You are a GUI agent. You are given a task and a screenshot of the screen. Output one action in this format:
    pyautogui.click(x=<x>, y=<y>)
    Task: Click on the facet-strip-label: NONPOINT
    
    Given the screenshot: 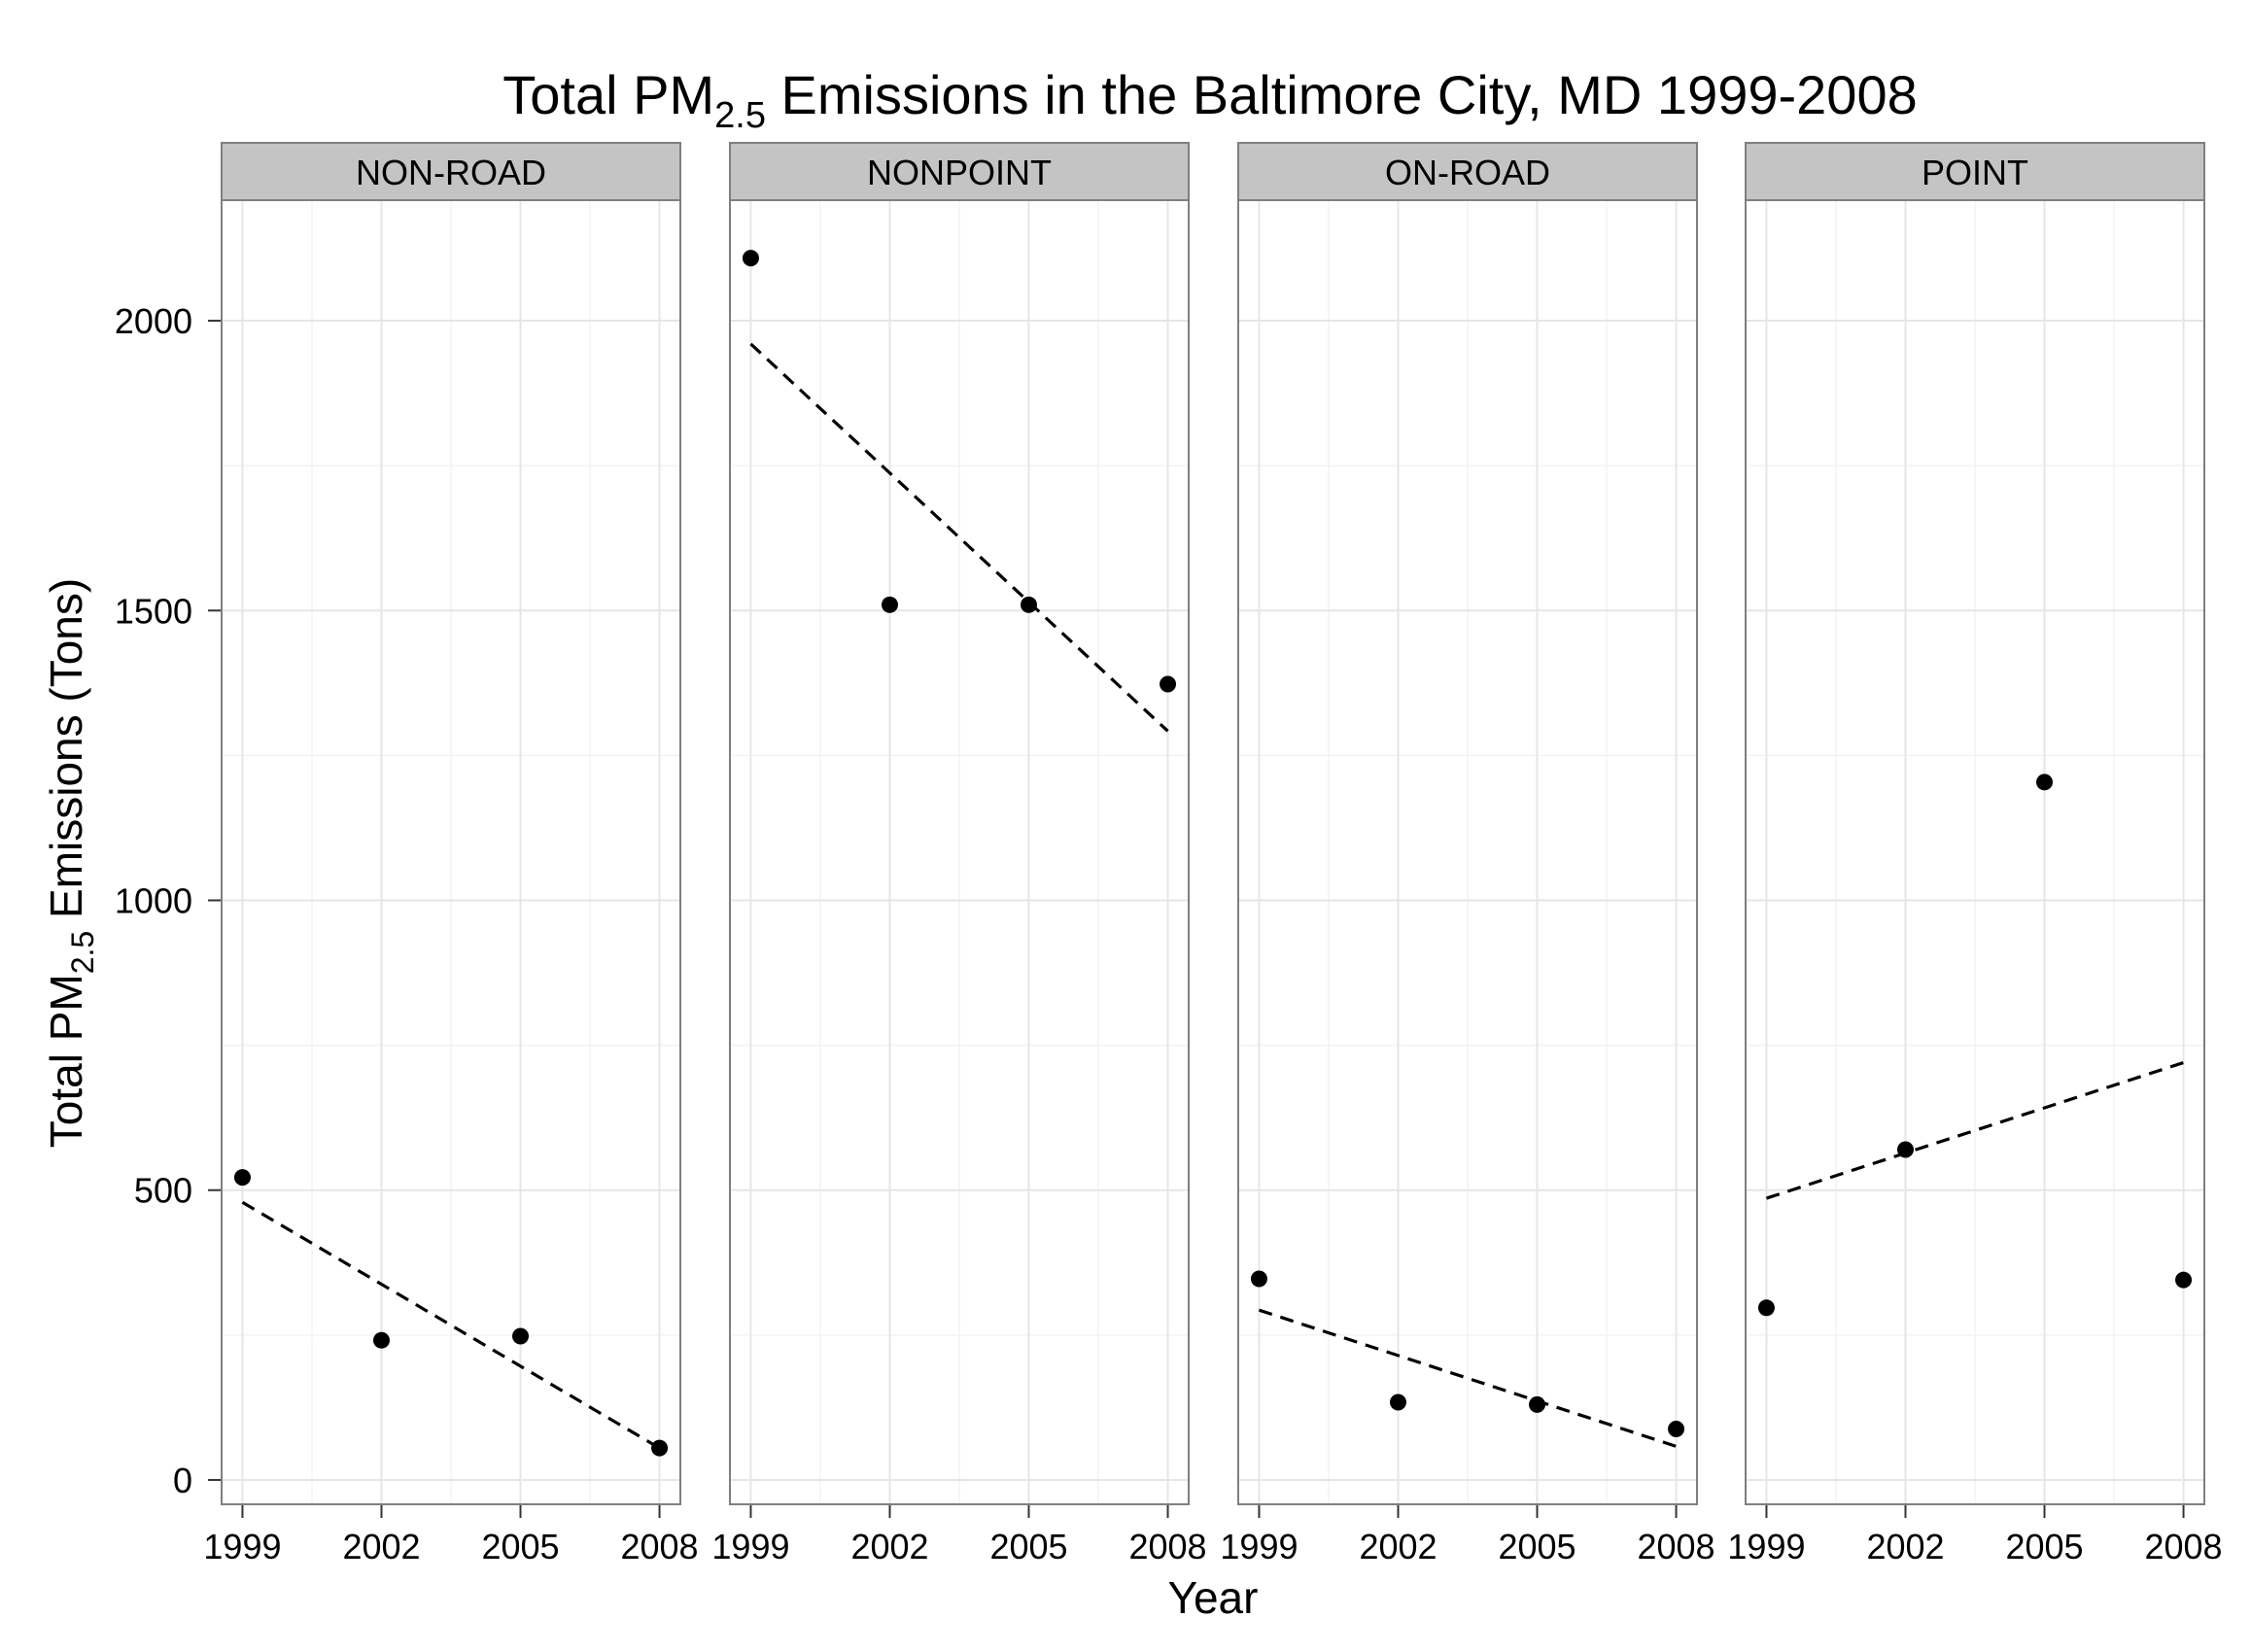 What is the action you would take?
    pyautogui.click(x=959, y=173)
    